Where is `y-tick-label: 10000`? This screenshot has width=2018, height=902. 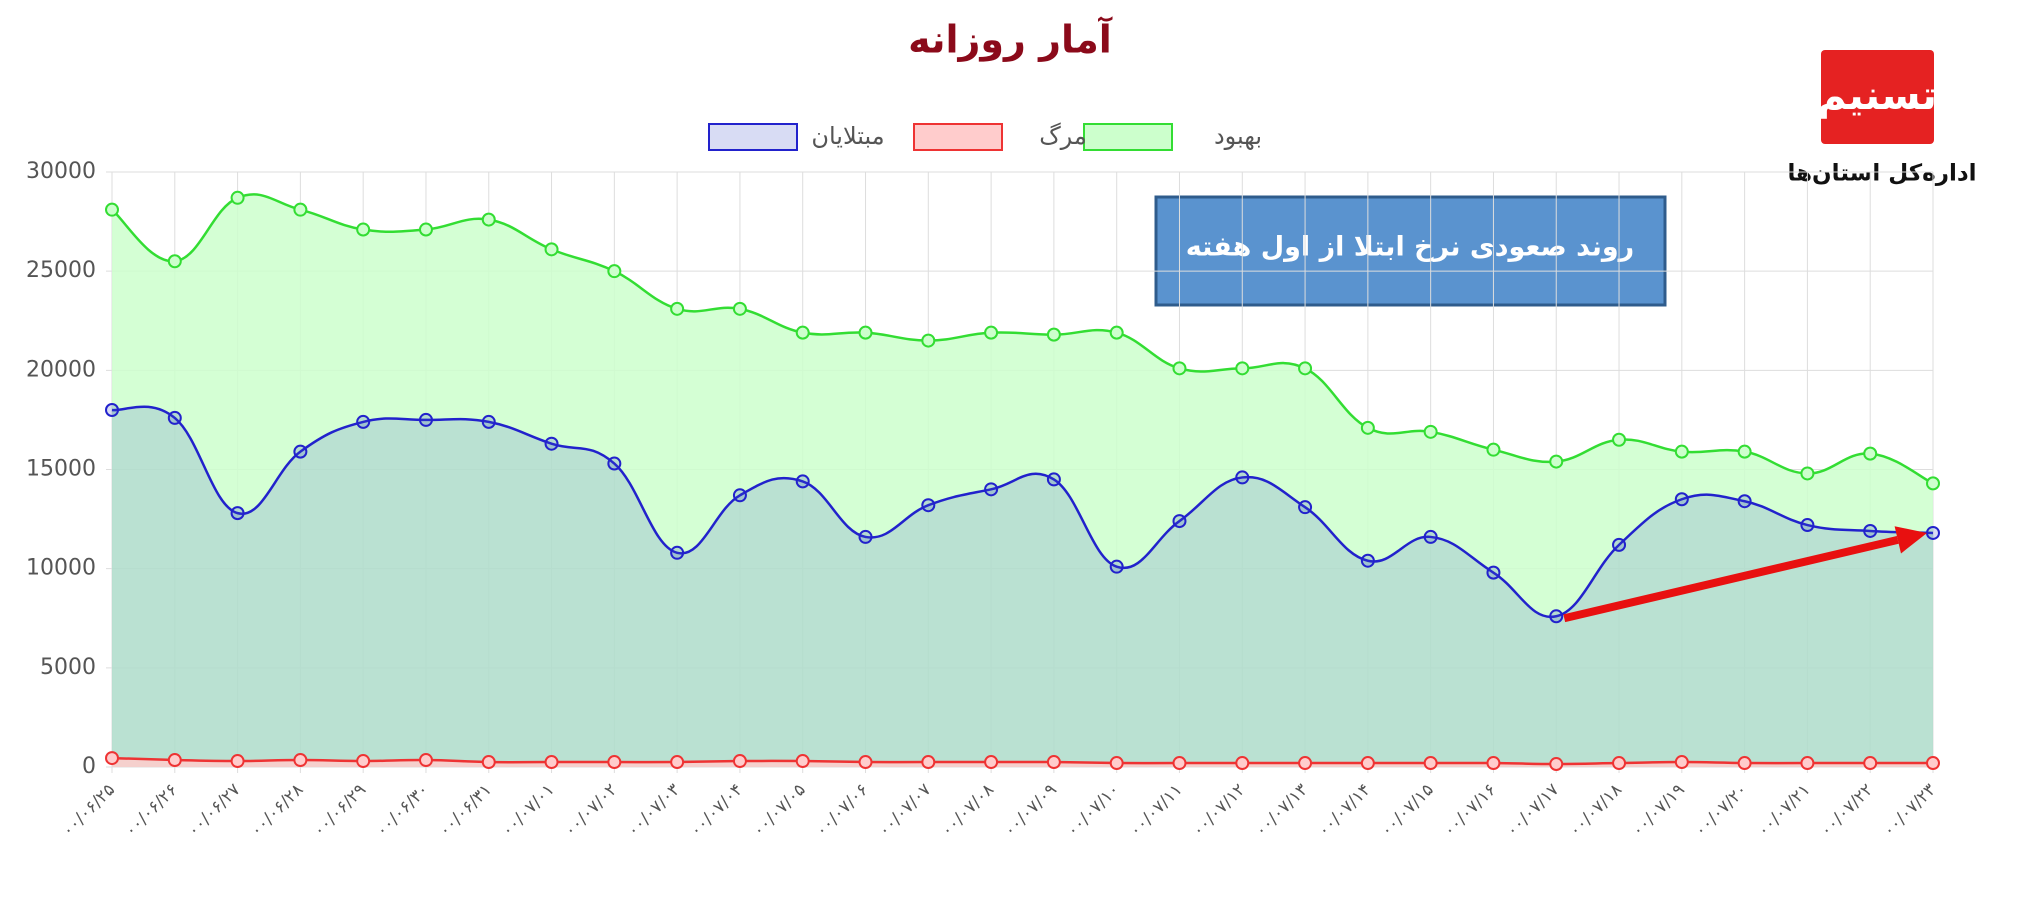 y-tick-label: 10000 is located at coordinates (61, 568).